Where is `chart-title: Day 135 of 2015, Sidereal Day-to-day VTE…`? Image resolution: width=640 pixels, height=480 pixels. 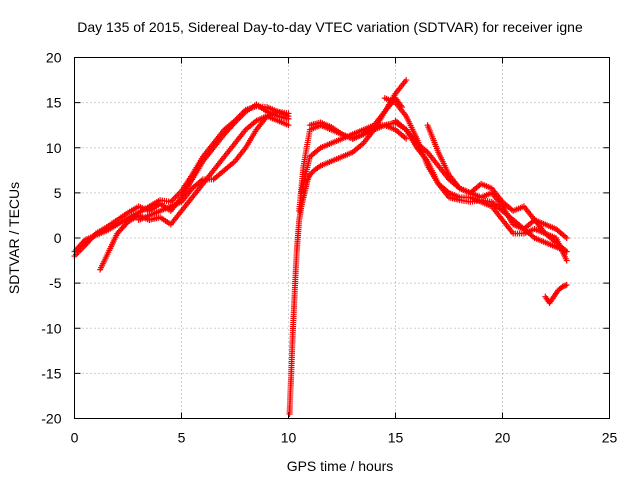 chart-title: Day 135 of 2015, Sidereal Day-to-day VTE… is located at coordinates (330, 27).